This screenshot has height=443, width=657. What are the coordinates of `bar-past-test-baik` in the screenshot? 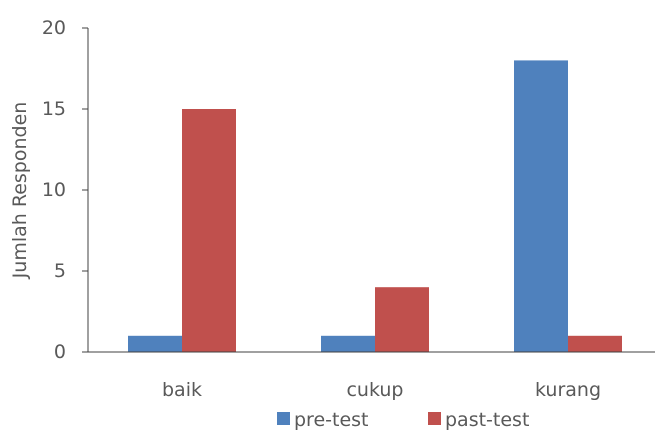 It's located at (209, 230).